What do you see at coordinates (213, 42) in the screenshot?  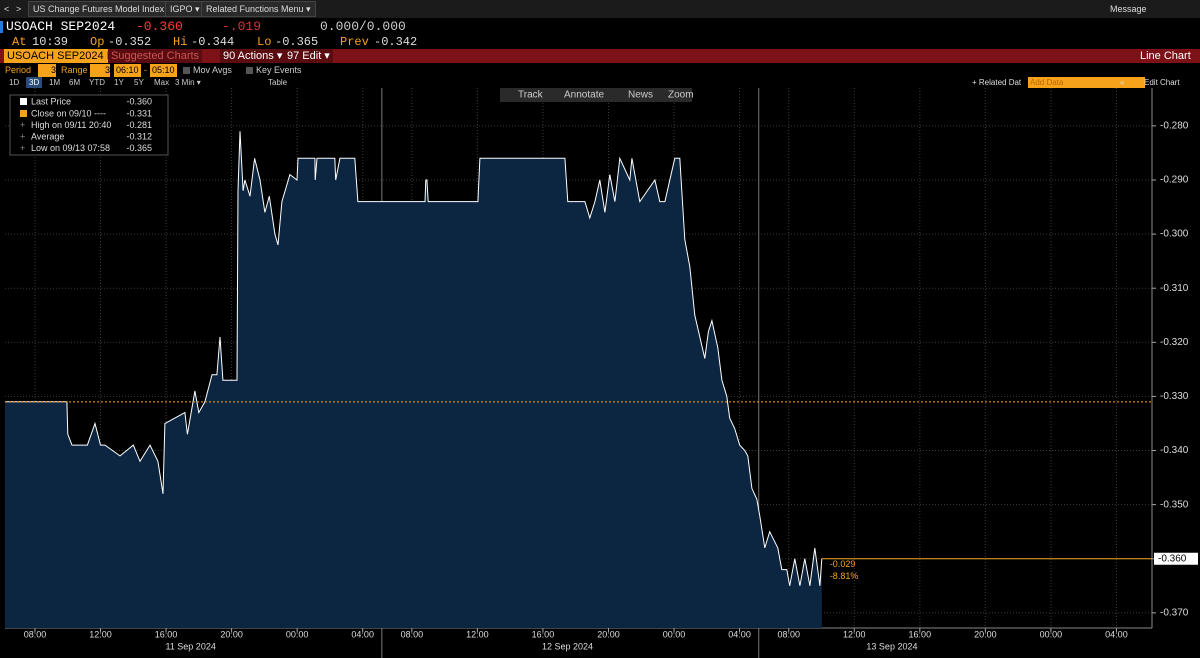 I see `stat-value: -0.344` at bounding box center [213, 42].